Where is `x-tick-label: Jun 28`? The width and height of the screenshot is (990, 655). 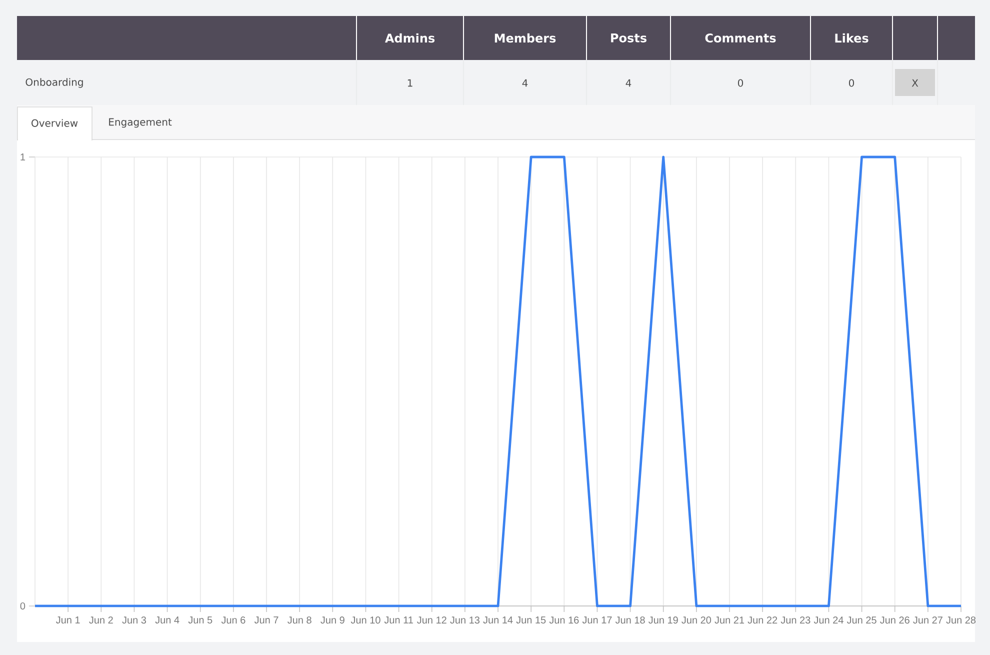 x-tick-label: Jun 28 is located at coordinates (961, 620).